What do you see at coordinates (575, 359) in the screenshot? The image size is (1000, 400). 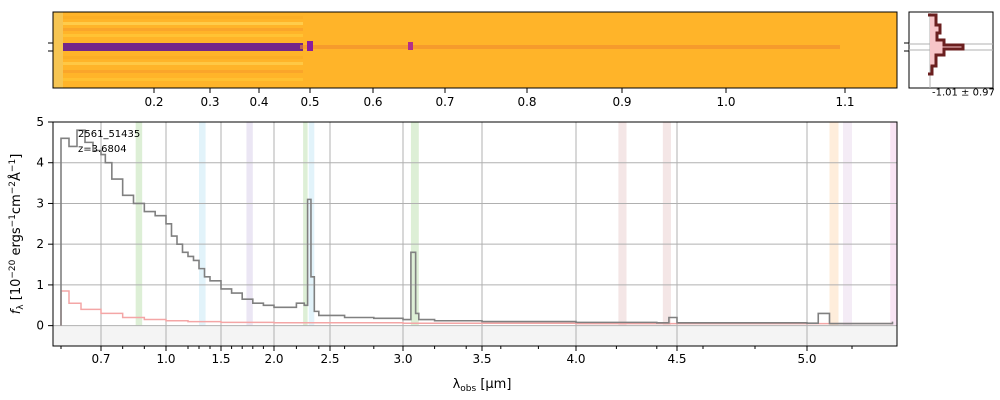 I see `x-tick-label: 4.0` at bounding box center [575, 359].